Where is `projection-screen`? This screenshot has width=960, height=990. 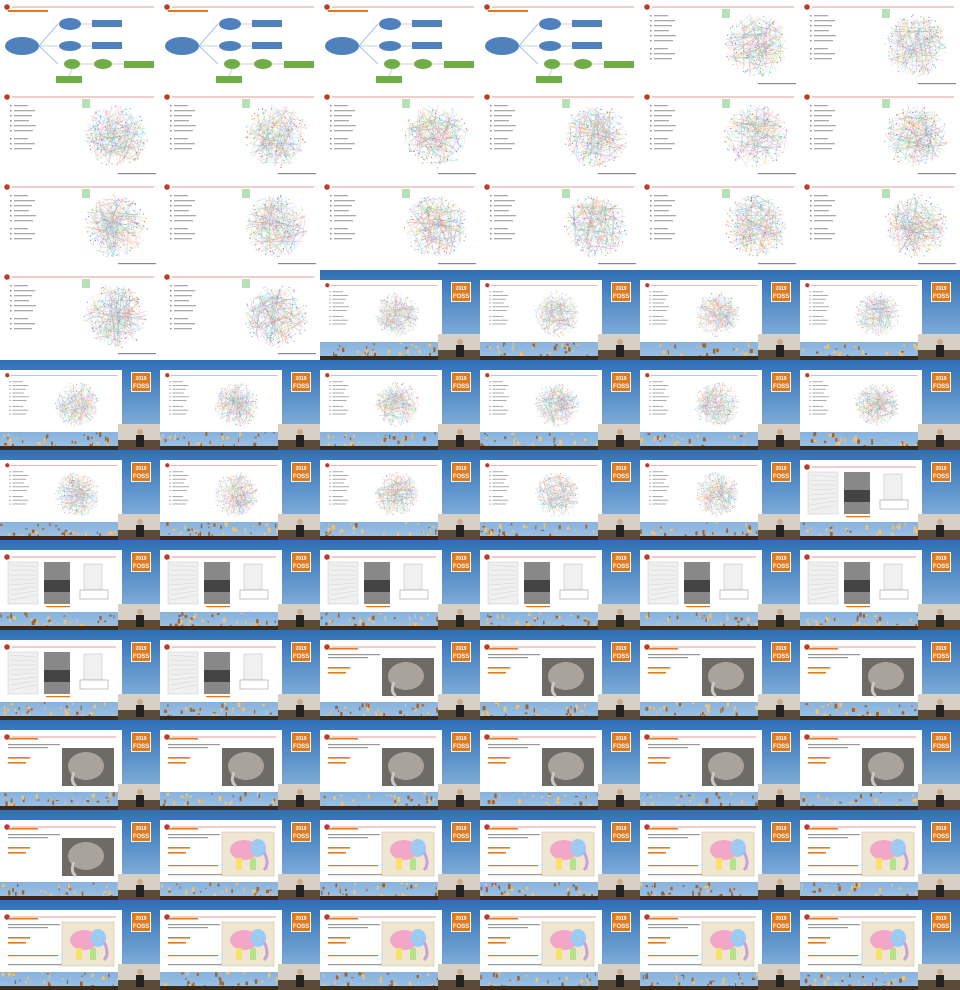
projection-screen is located at coordinates (541, 401).